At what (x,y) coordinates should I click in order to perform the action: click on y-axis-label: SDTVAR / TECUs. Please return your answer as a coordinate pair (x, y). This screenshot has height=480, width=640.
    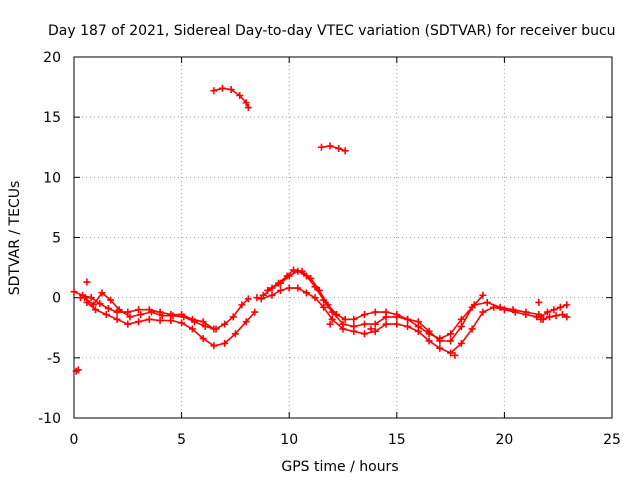
    Looking at the image, I should click on (15, 238).